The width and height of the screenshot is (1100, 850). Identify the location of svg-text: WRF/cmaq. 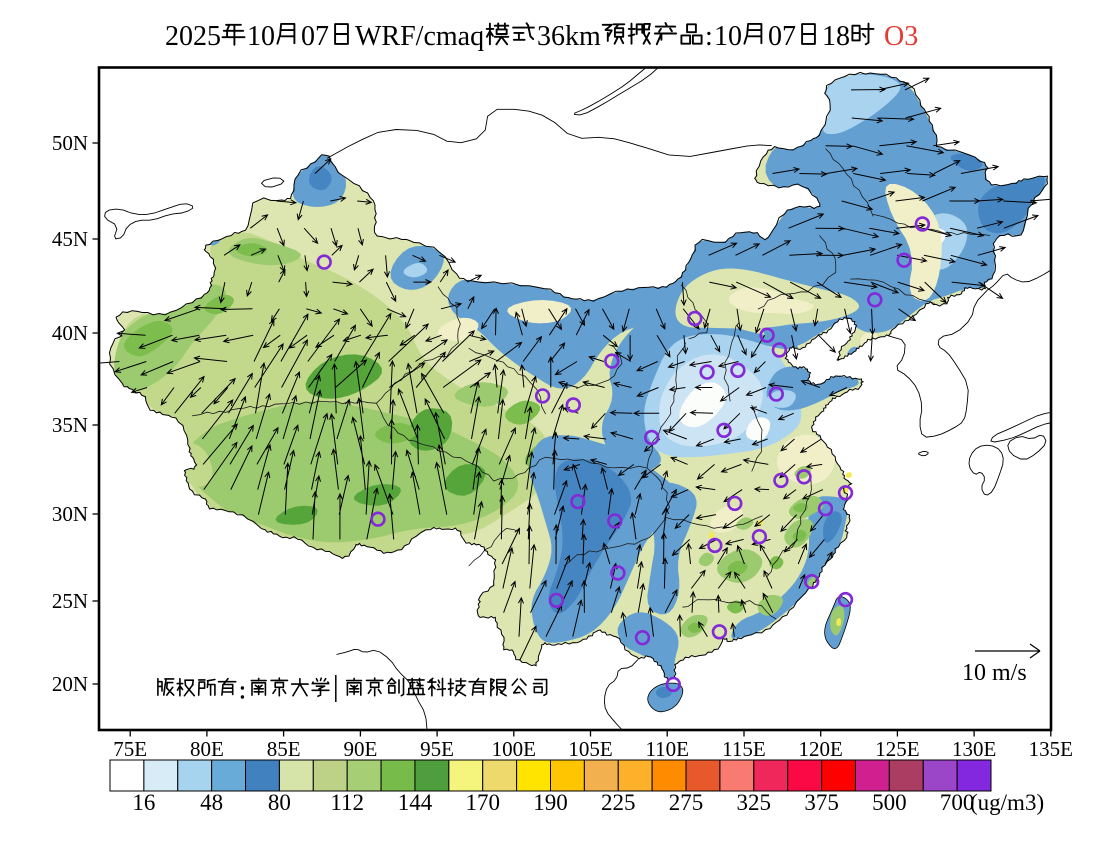
(419, 36).